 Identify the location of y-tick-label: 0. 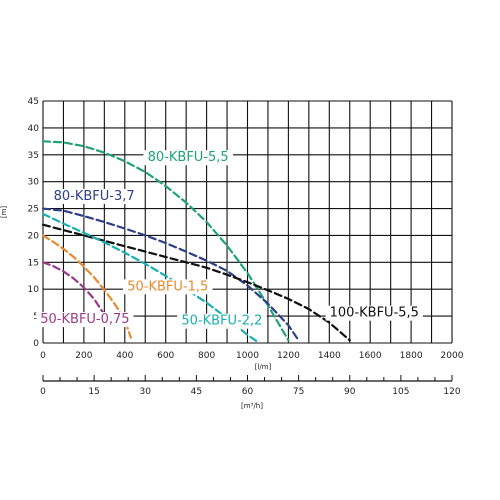
(36, 344).